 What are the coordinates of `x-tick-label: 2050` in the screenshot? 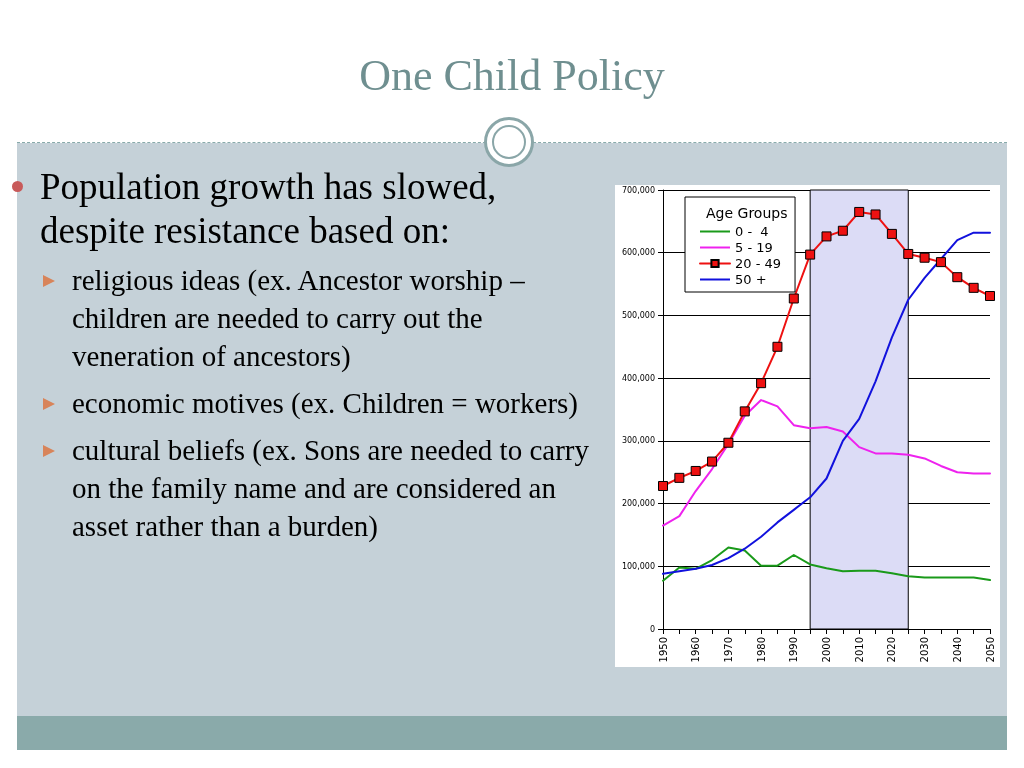 It's located at (990, 650).